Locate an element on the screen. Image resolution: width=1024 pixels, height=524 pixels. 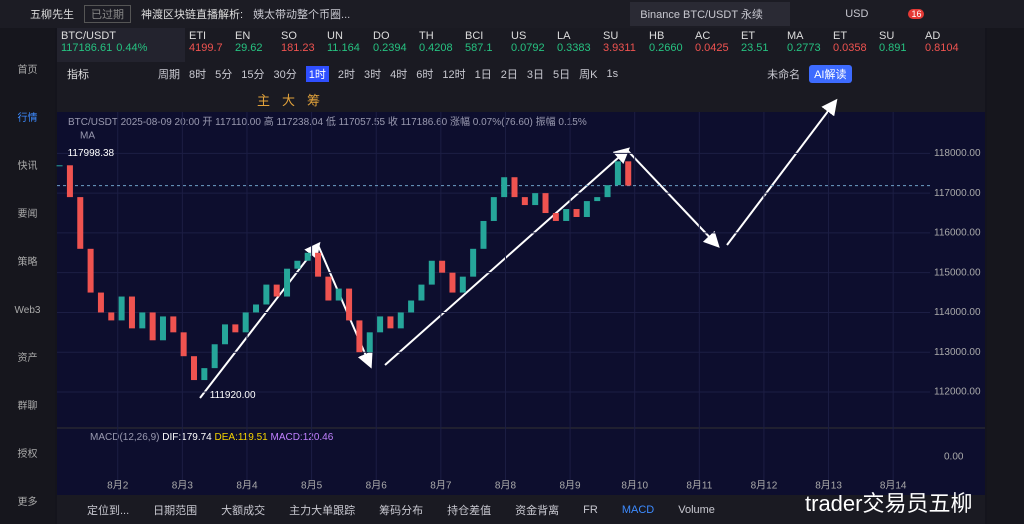
interval: 30分 is located at coordinates (285, 75).